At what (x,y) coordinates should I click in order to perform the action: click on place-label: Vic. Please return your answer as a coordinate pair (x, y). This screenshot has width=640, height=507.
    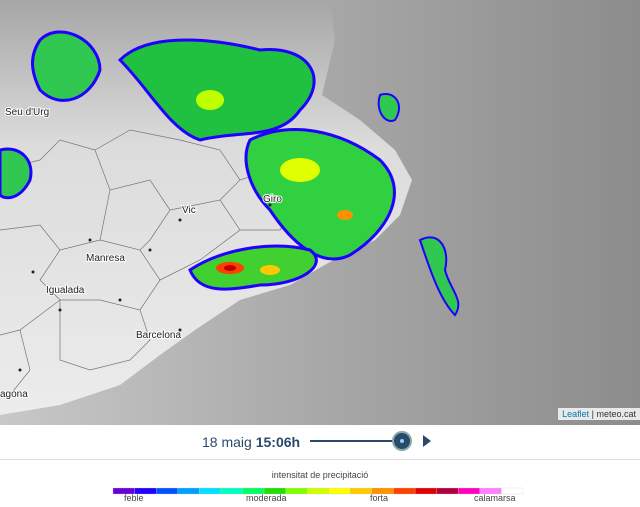
    Looking at the image, I should click on (189, 210).